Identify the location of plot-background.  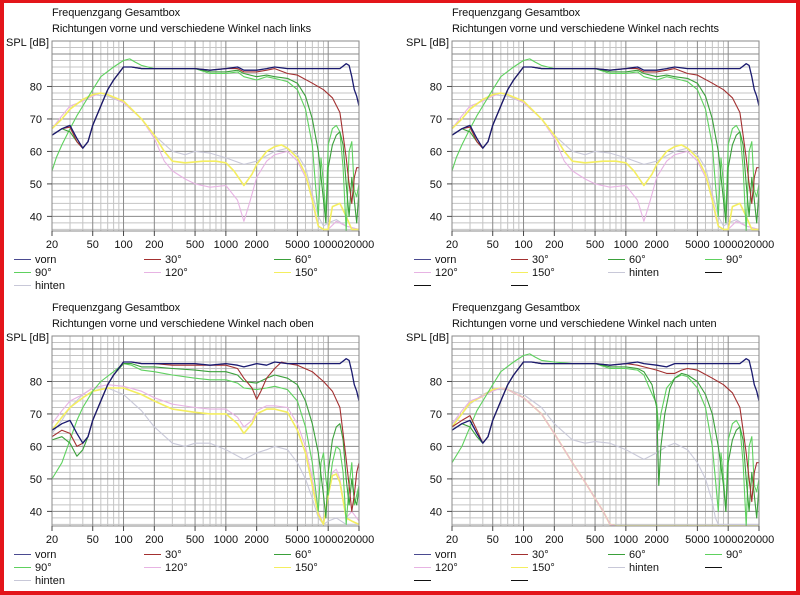
(605, 136).